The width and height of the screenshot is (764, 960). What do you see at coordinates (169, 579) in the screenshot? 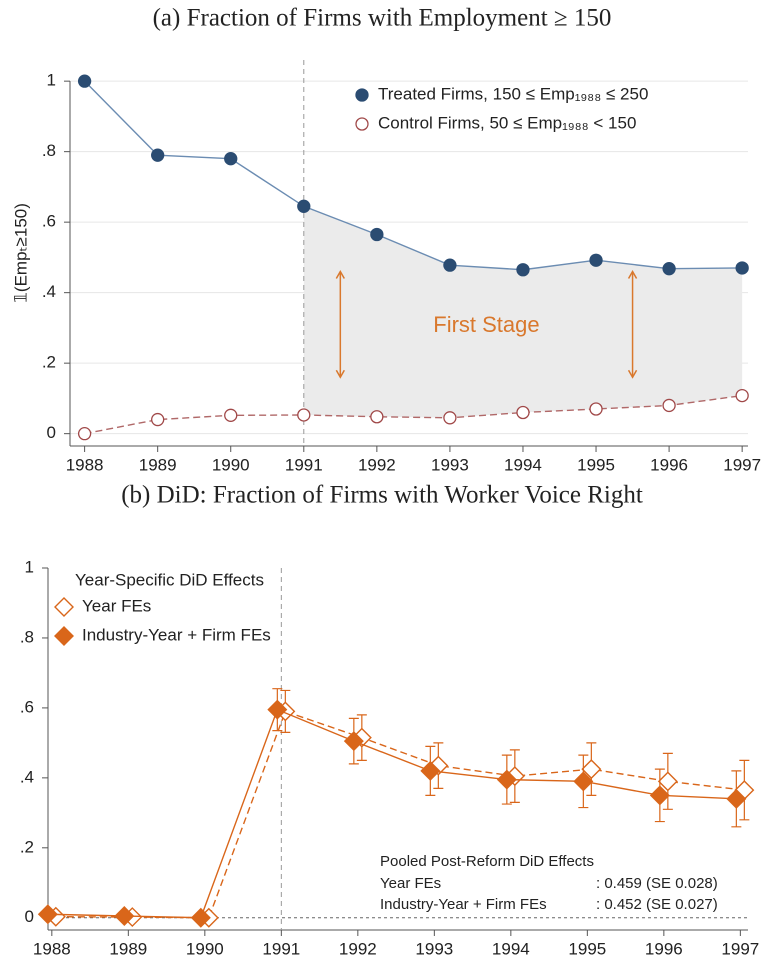
I see `legend-title: Year-Specific DiD Effects` at bounding box center [169, 579].